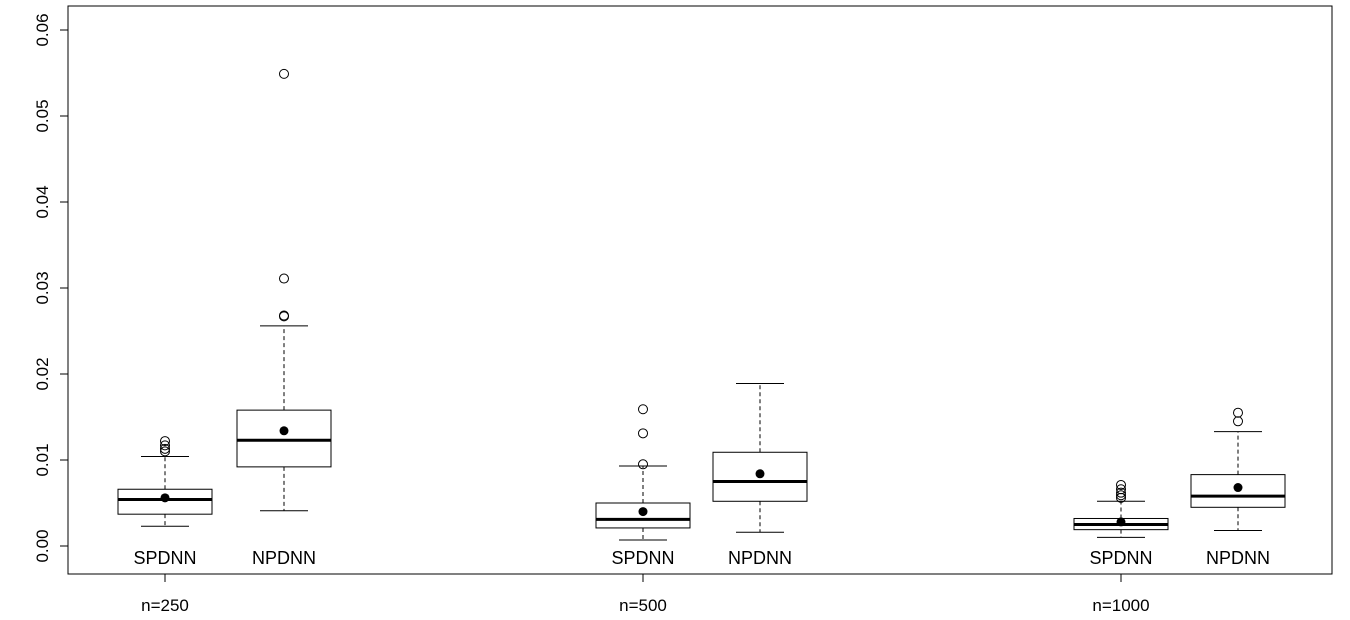 The image size is (1350, 620). I want to click on box-n-1000-spdnn: SPDNN, so click(1121, 523).